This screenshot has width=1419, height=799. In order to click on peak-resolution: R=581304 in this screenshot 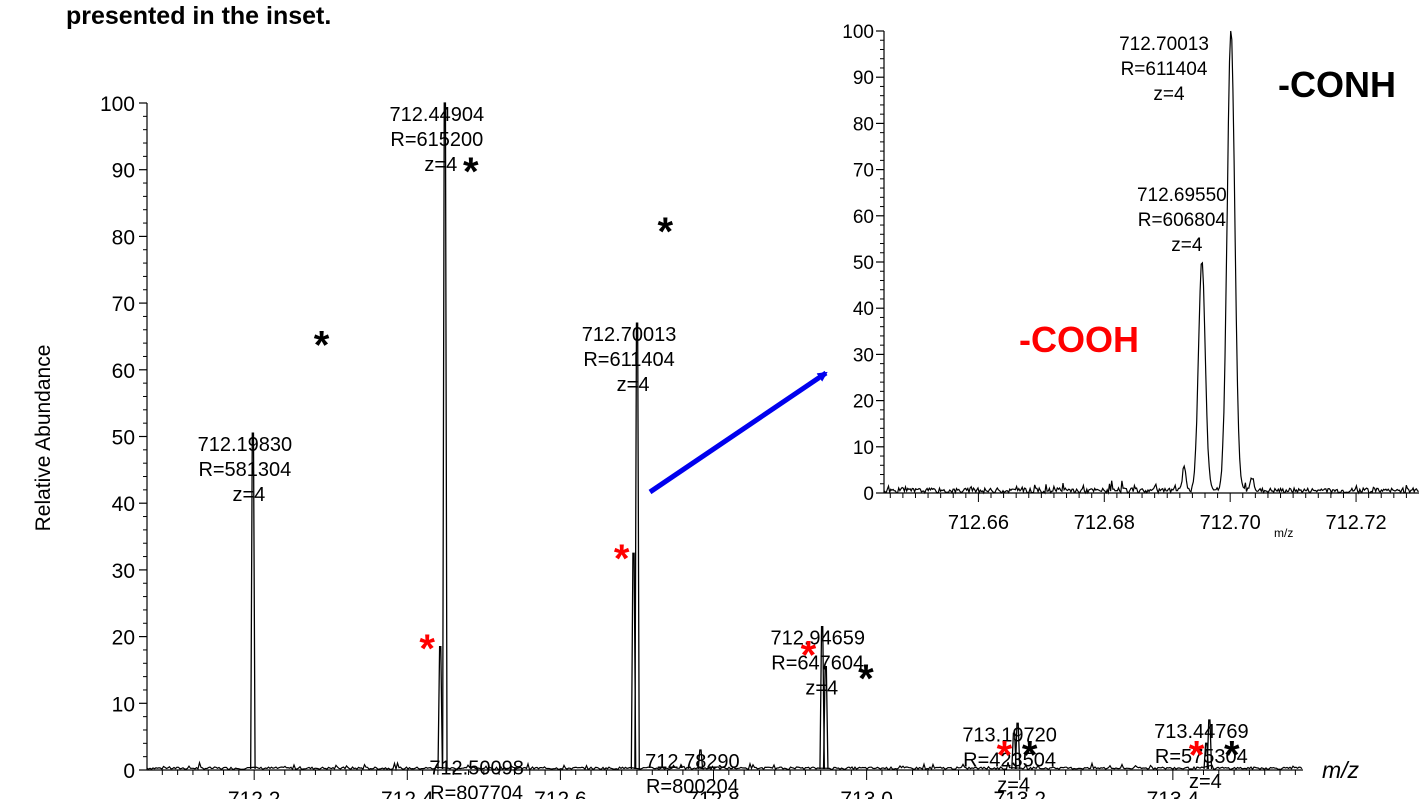, I will do `click(244, 470)`.